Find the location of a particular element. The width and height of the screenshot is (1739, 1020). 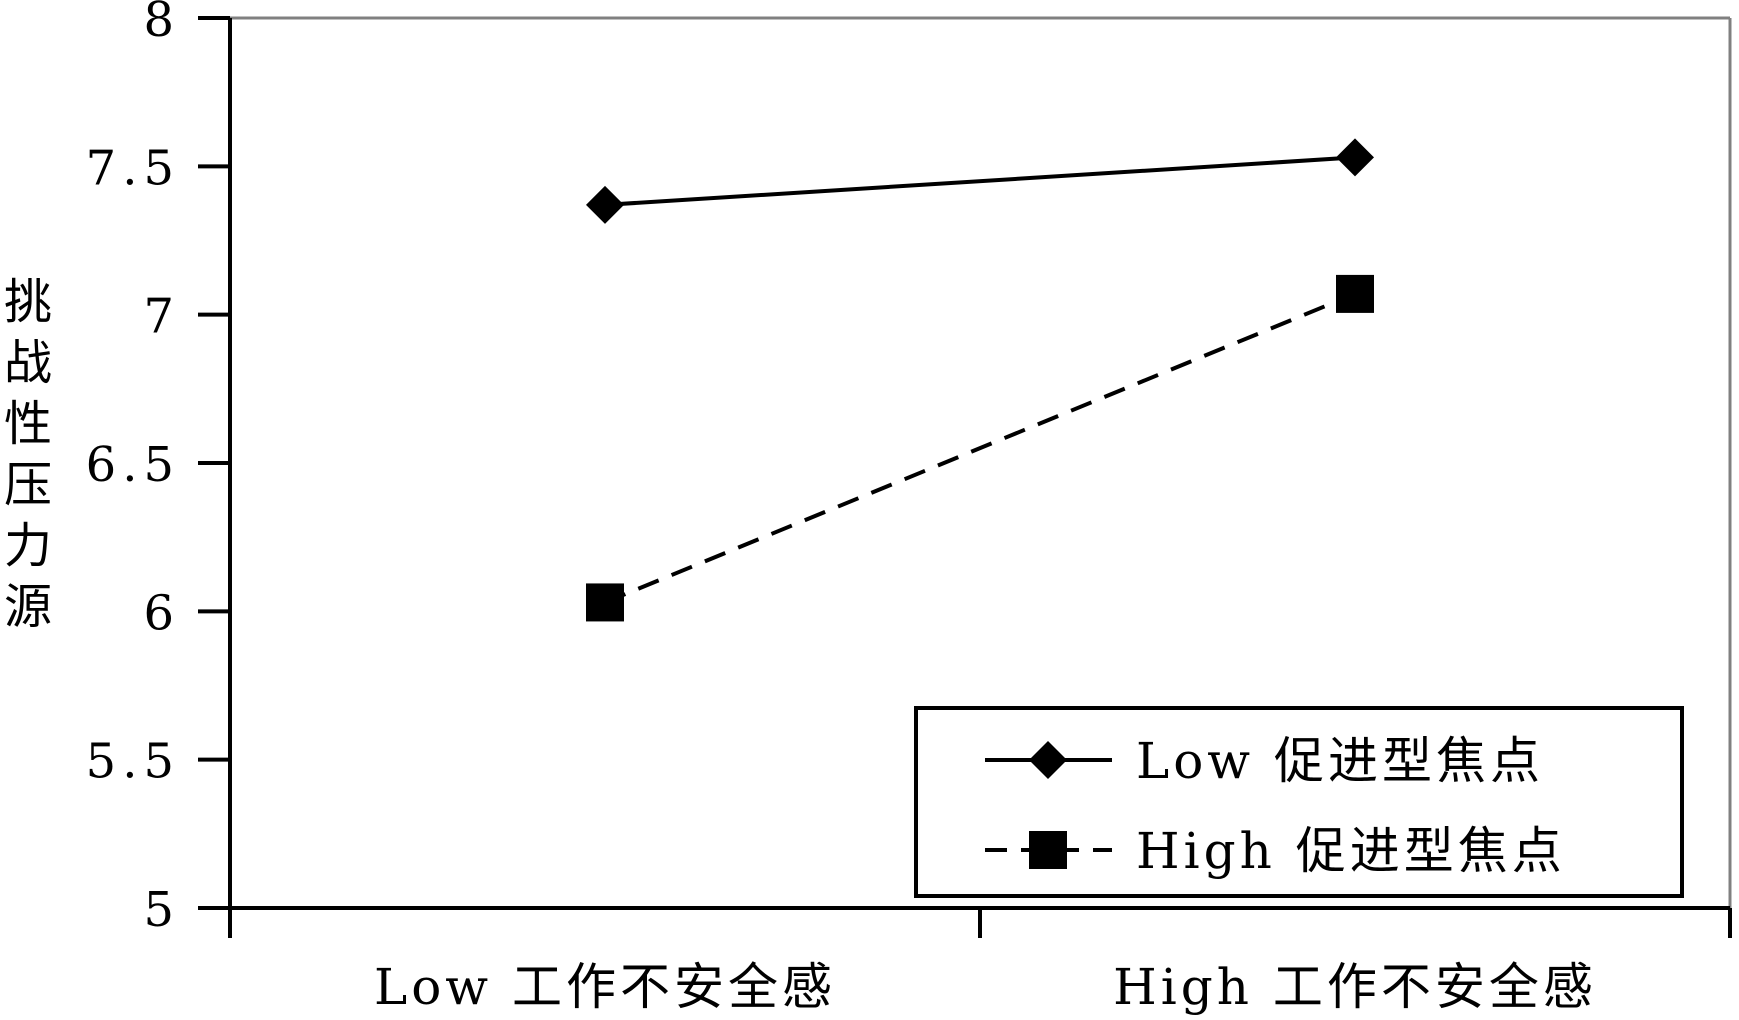

x-tick-label: Low 工作不安全感 is located at coordinates (605, 987).